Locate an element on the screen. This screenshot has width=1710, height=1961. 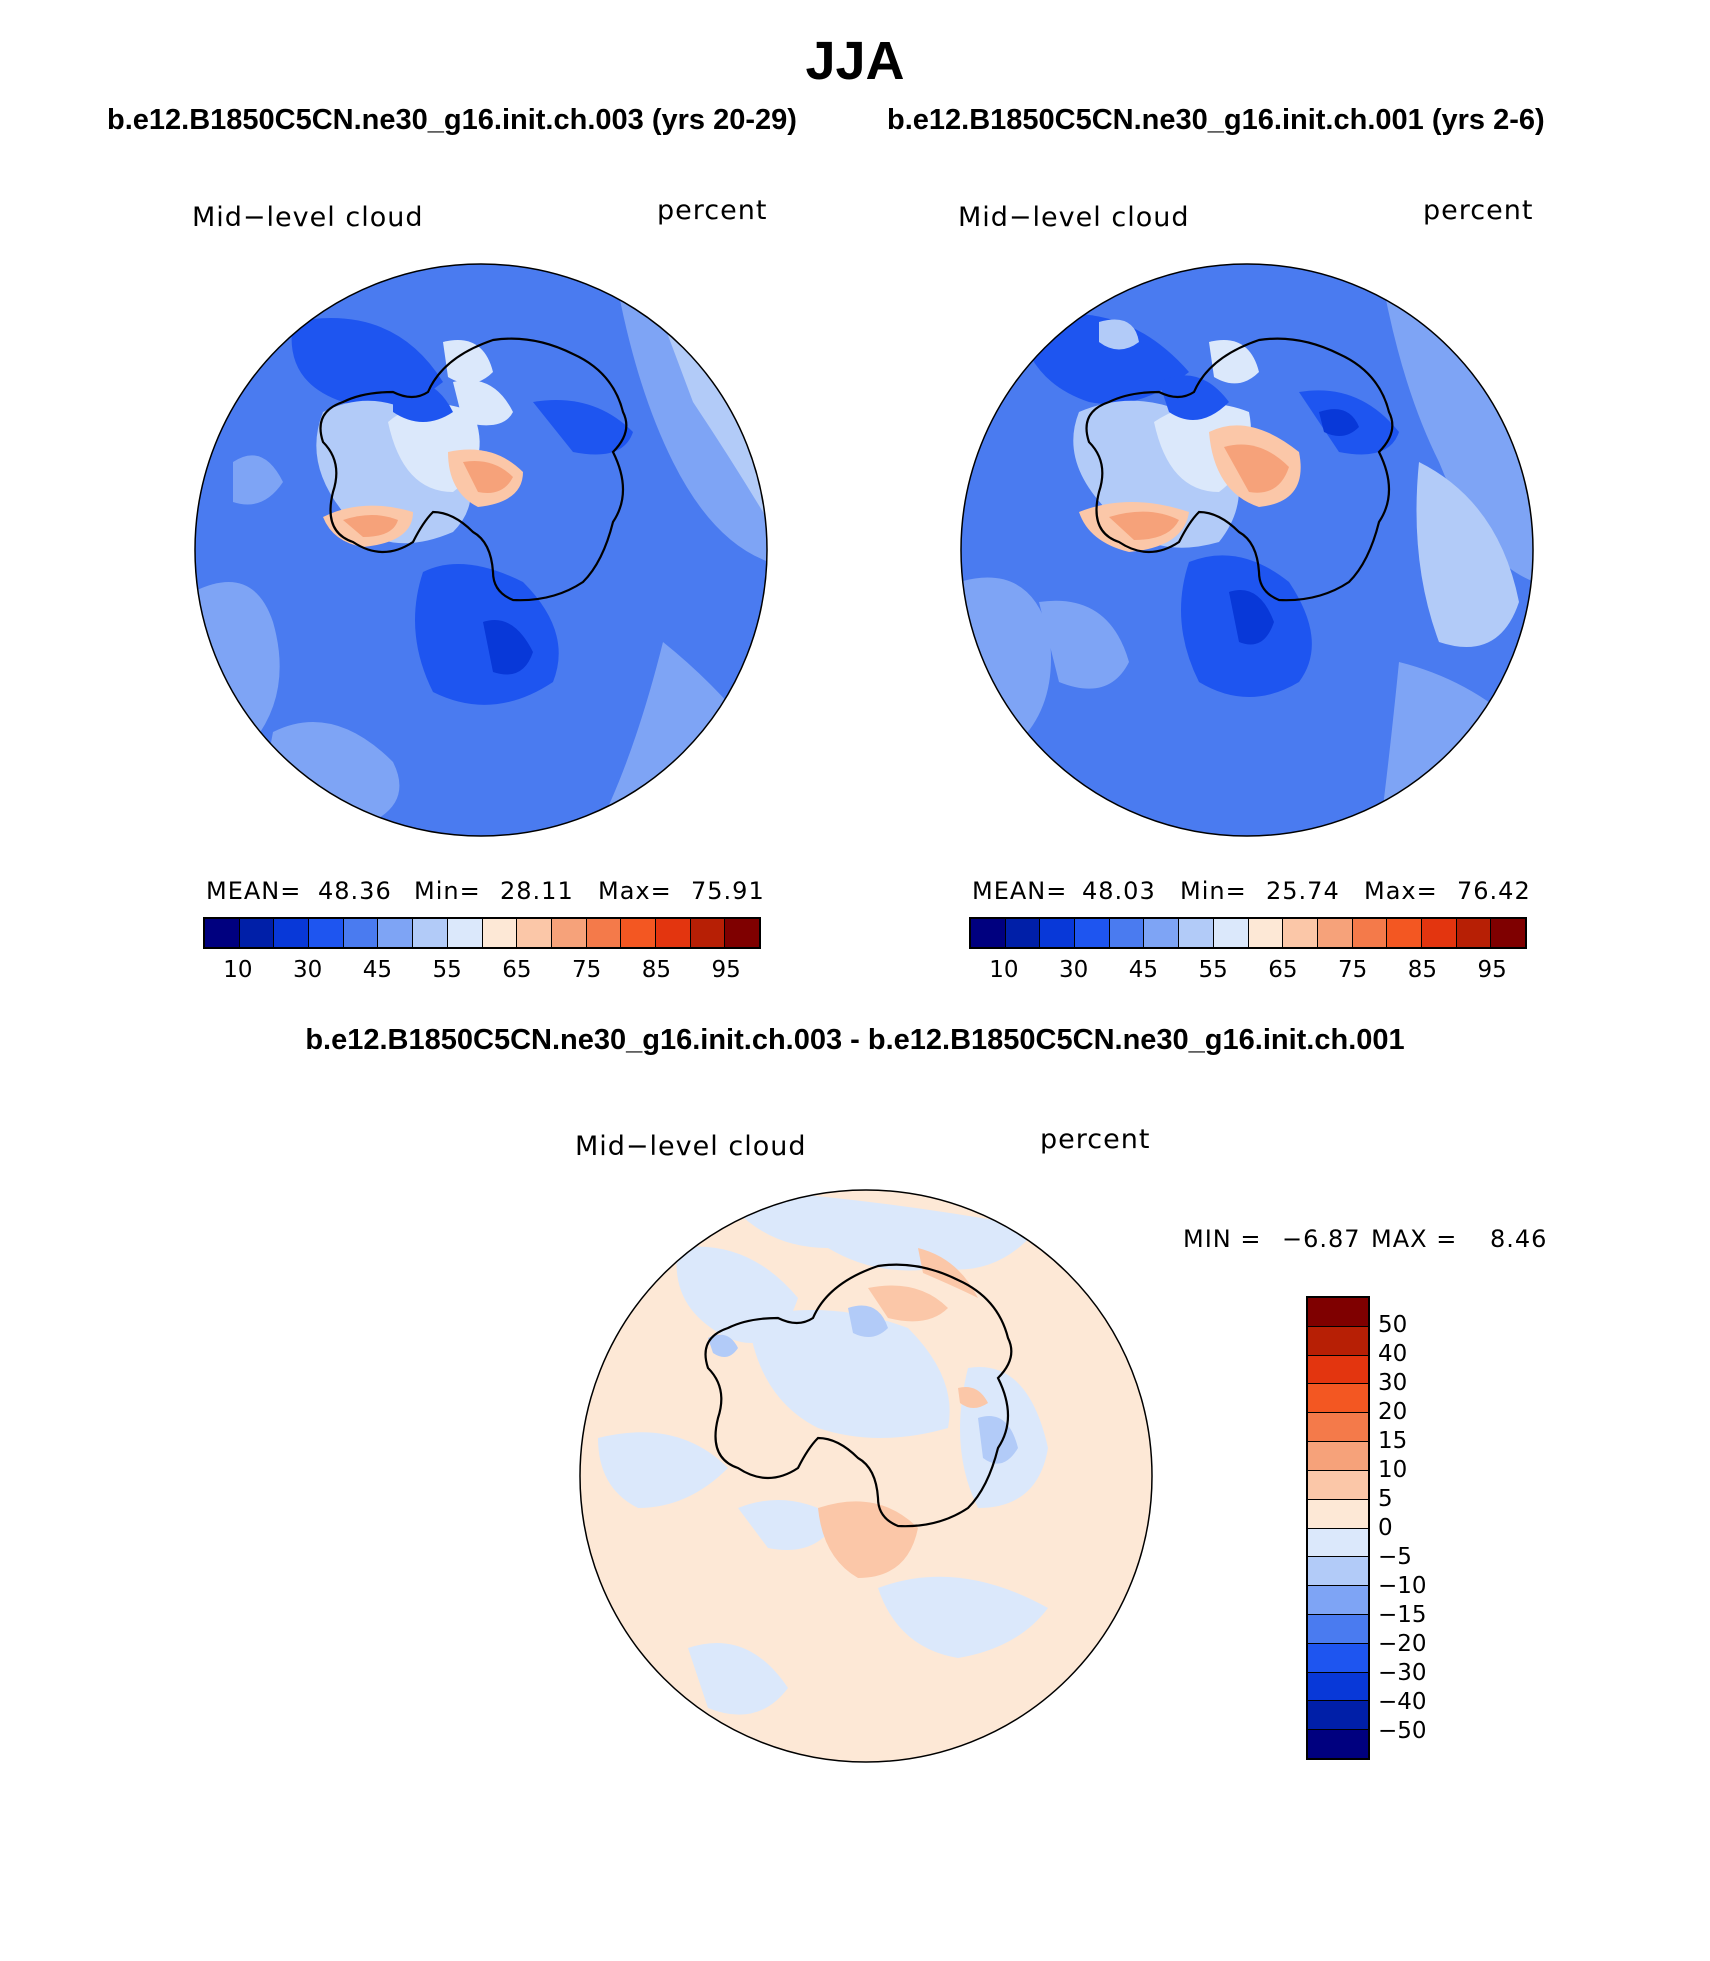
colorbar-tick-label: 50 is located at coordinates (1393, 1325).